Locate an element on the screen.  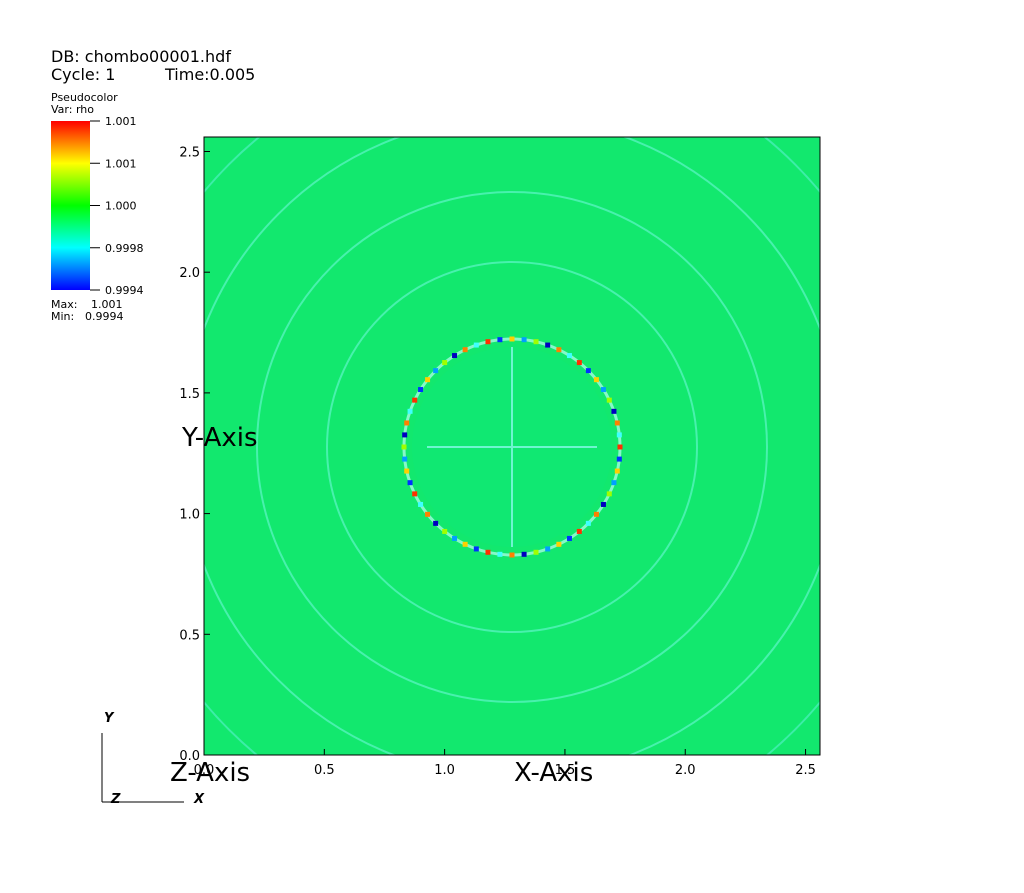
z-axis-title: Z-Axis is located at coordinates (210, 773).